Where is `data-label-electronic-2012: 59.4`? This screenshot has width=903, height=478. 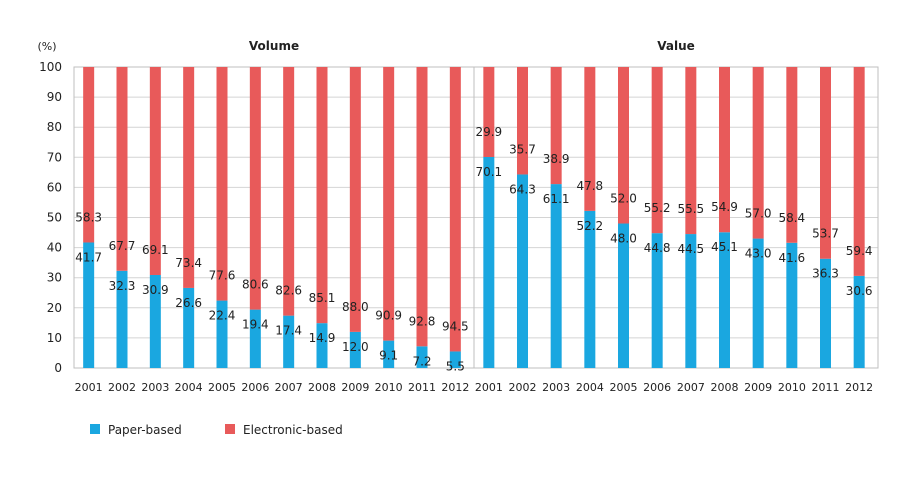
data-label-electronic-2012: 59.4 is located at coordinates (859, 251).